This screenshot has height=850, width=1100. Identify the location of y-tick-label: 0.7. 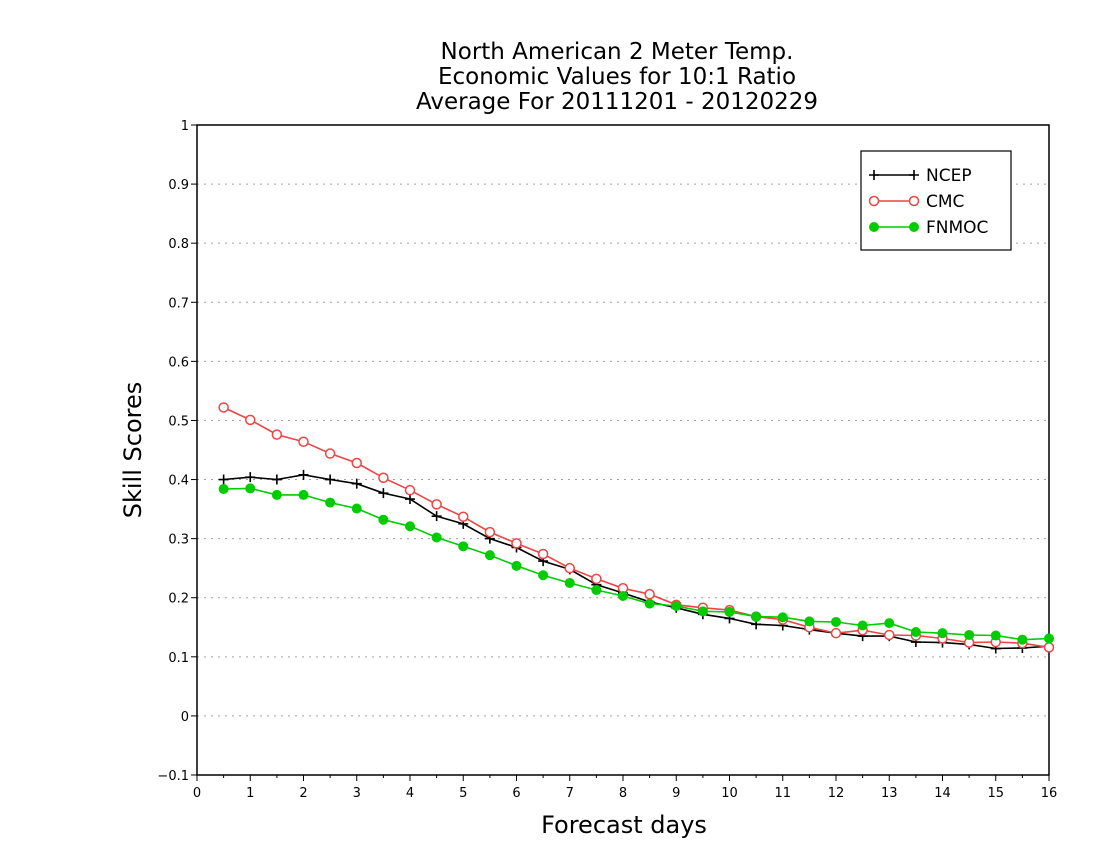
(178, 303).